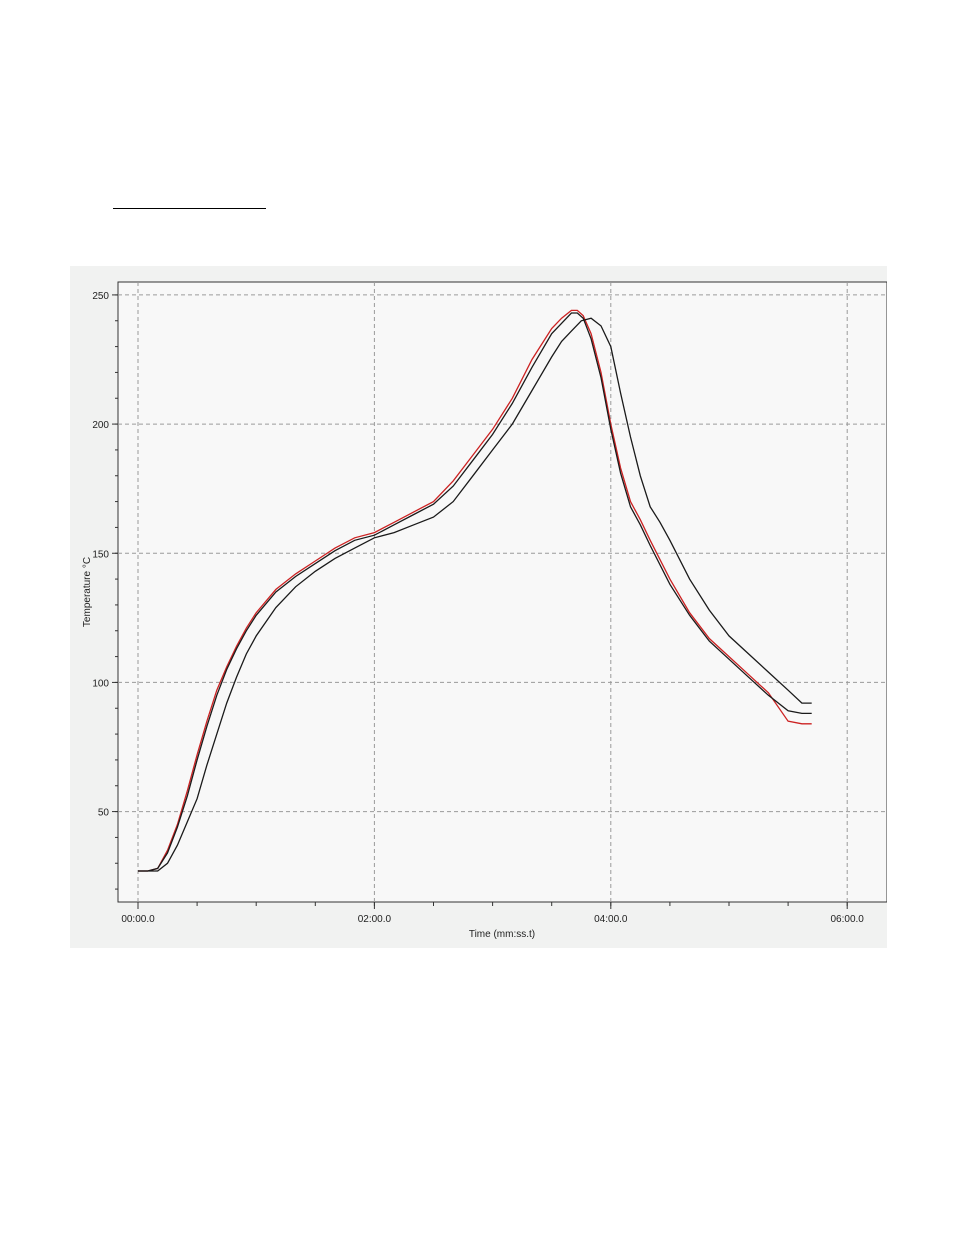 Image resolution: width=954 pixels, height=1235 pixels. I want to click on x-tick-label: 02:00.0, so click(375, 919).